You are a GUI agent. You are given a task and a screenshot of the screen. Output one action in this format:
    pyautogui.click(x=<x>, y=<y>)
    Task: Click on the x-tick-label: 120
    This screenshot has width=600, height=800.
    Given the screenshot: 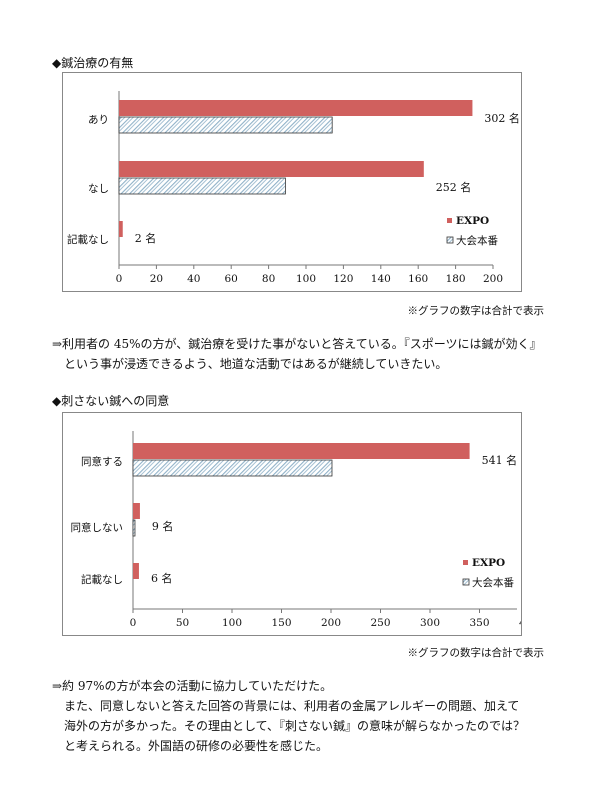 What is the action you would take?
    pyautogui.click(x=343, y=279)
    